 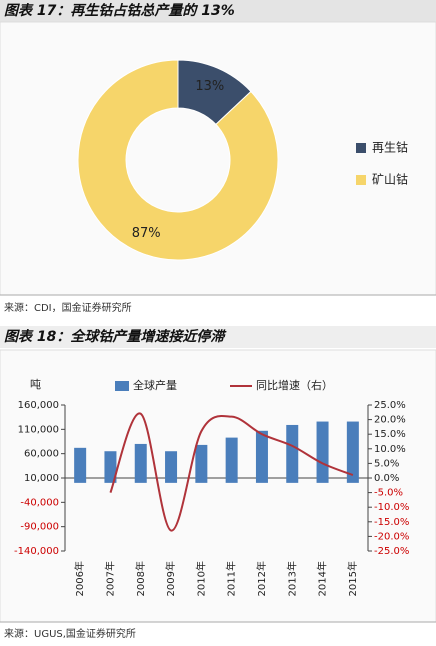 What do you see at coordinates (386, 463) in the screenshot?
I see `y2-tick-label: 5.0%` at bounding box center [386, 463].